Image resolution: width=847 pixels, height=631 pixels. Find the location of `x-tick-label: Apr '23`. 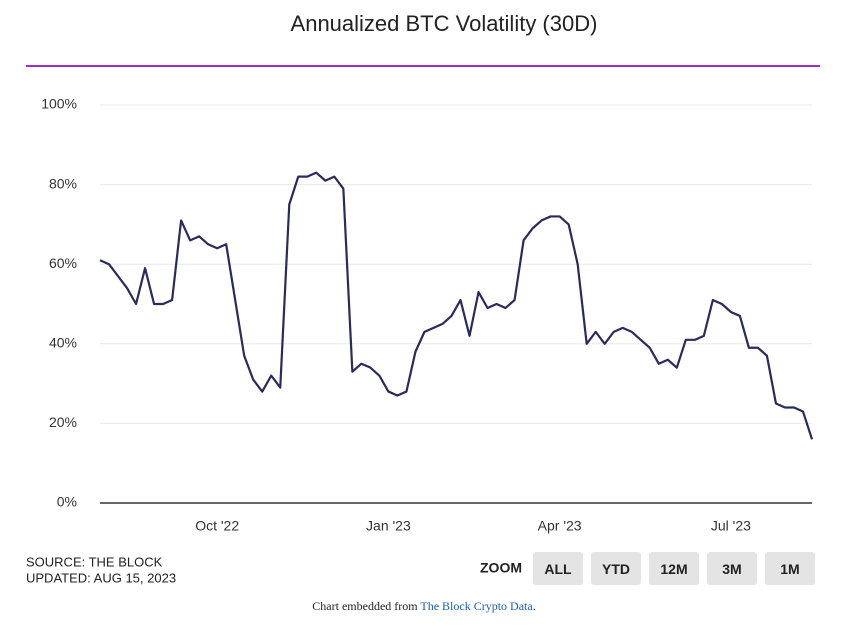

x-tick-label: Apr '23 is located at coordinates (560, 526).